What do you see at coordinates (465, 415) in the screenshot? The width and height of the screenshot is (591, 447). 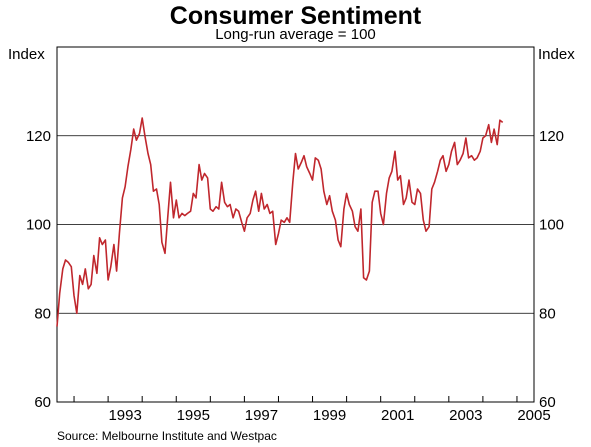 I see `x-tick-label-2003: 2003` at bounding box center [465, 415].